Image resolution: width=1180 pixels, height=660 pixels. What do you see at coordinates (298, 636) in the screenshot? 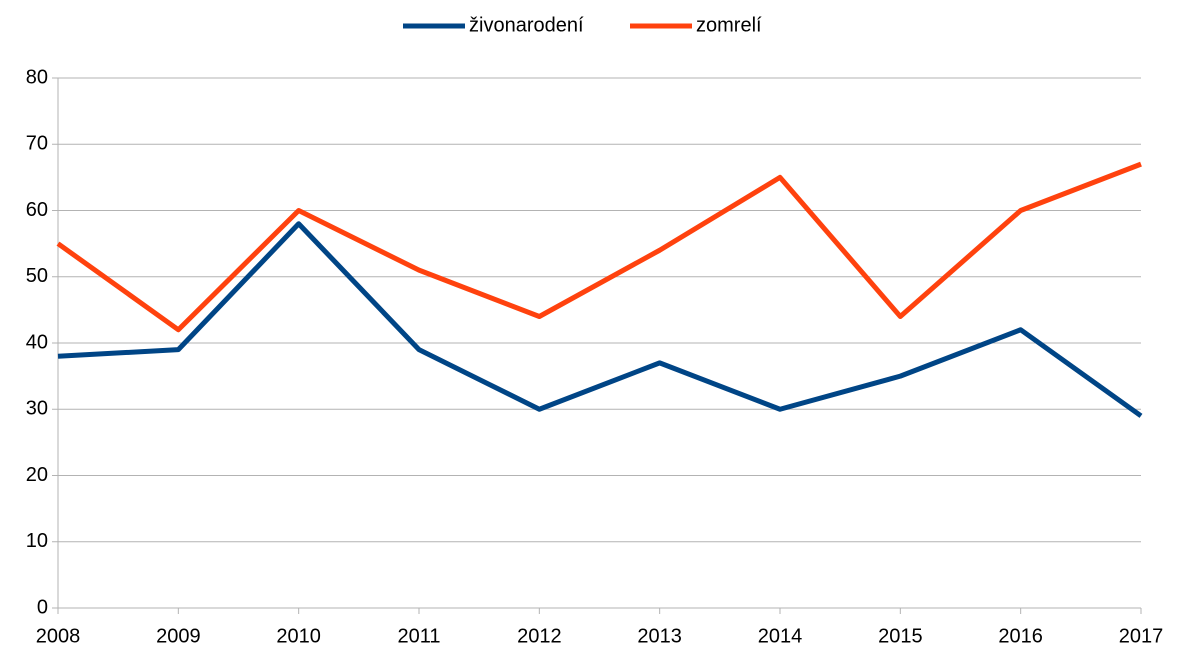
I see `x-tick-label: 2010` at bounding box center [298, 636].